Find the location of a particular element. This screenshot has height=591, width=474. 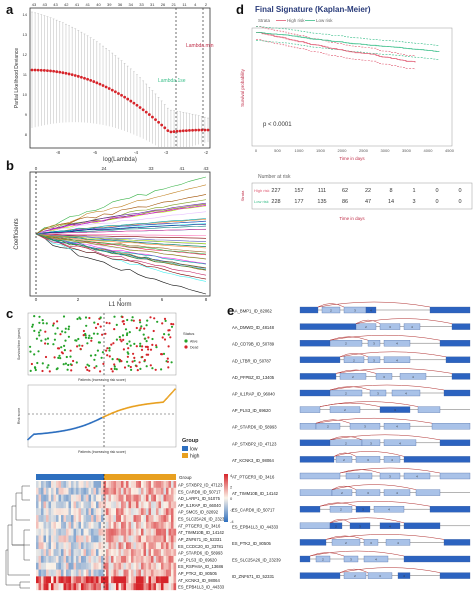

panel-a-xtick: -8 is located at coordinates (58, 152).